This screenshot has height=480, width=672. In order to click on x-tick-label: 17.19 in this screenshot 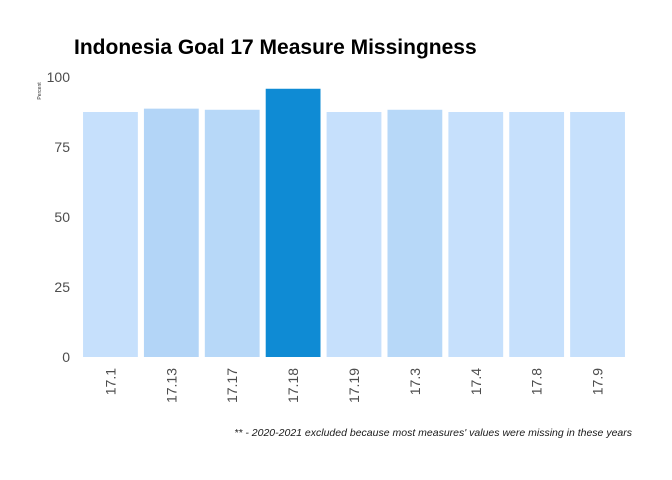, I will do `click(354, 385)`.